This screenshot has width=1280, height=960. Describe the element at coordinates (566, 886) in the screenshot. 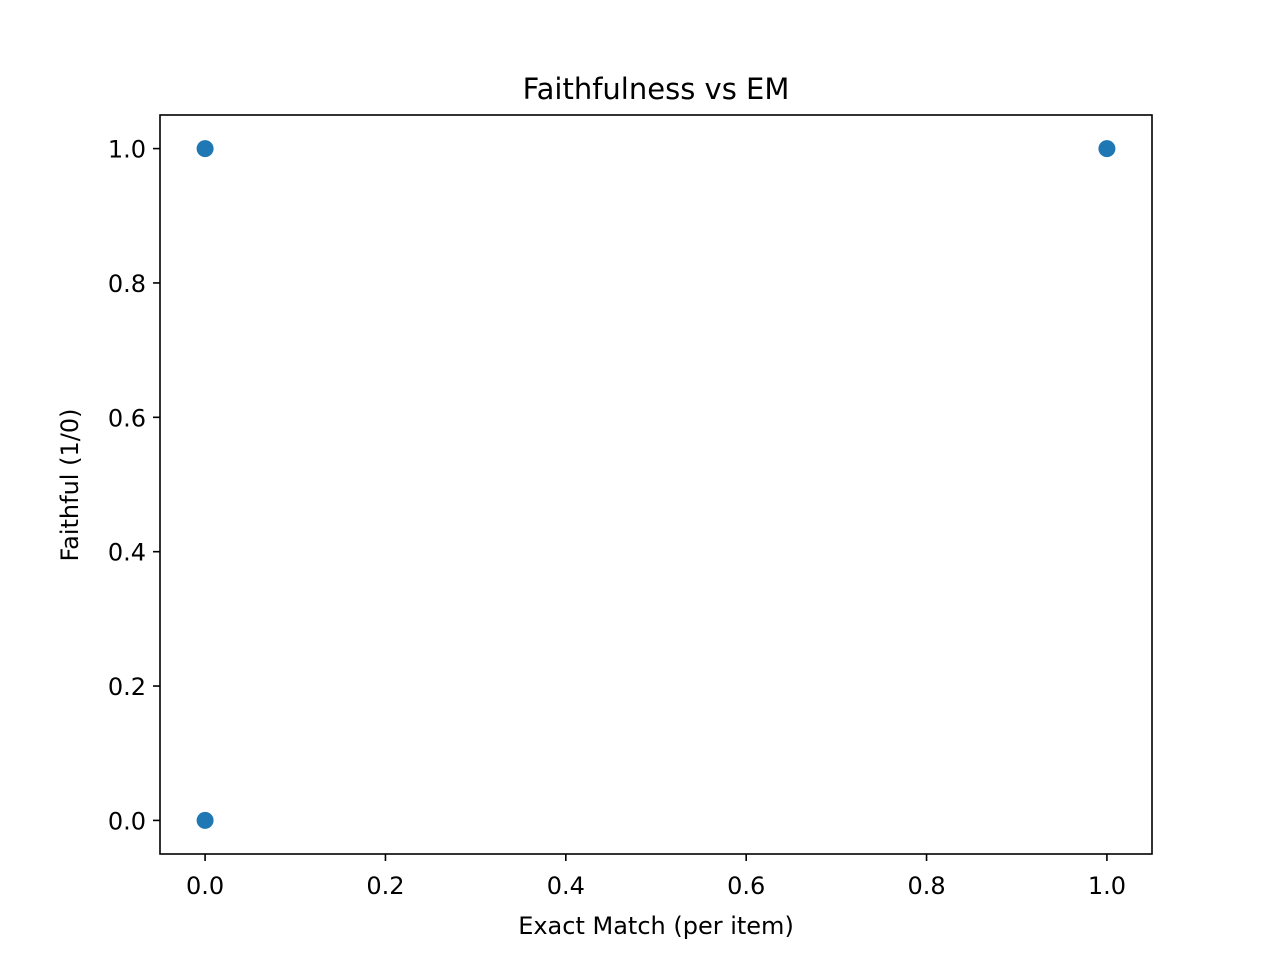

I see `x-tick-label: 0.4` at that location.